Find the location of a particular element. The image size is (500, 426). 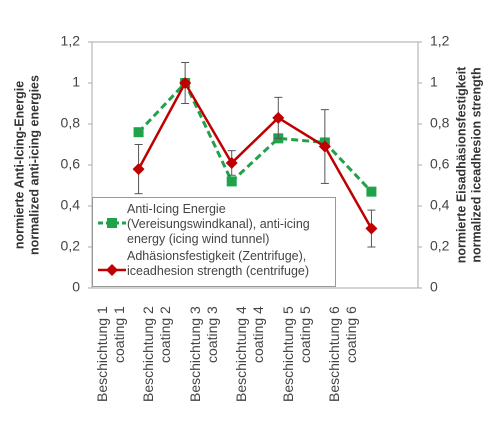

x-tick-label: Beschichtung 2 coating 2 is located at coordinates (157, 354).